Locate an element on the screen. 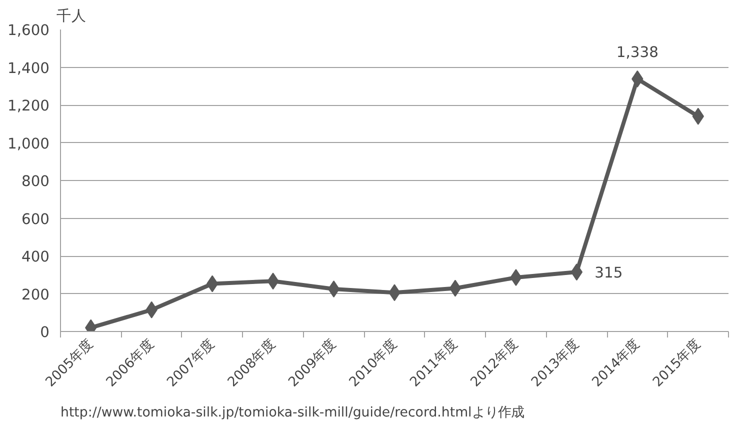  y-tick-label: 200 is located at coordinates (36, 295).